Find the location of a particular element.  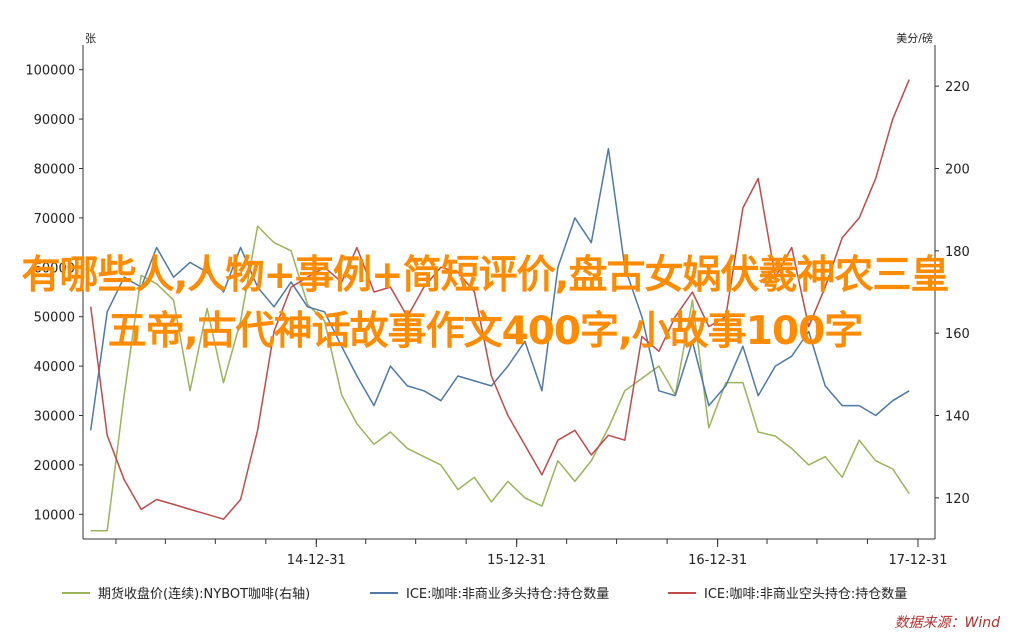

right-tick-label: 220 is located at coordinates (957, 87).